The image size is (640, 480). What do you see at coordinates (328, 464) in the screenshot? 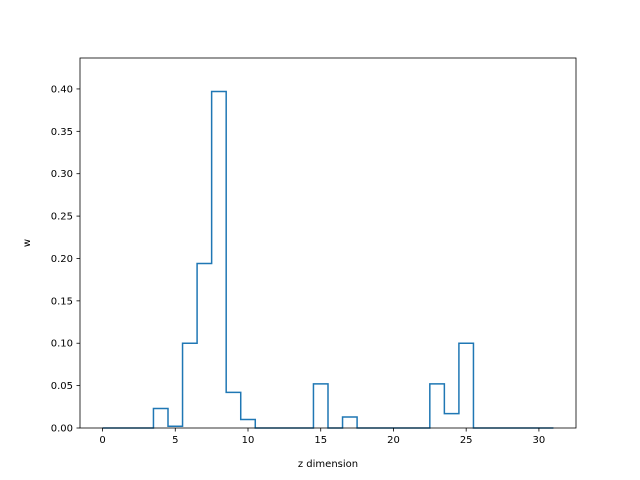
I see `x-axis-label: z dimension` at bounding box center [328, 464].